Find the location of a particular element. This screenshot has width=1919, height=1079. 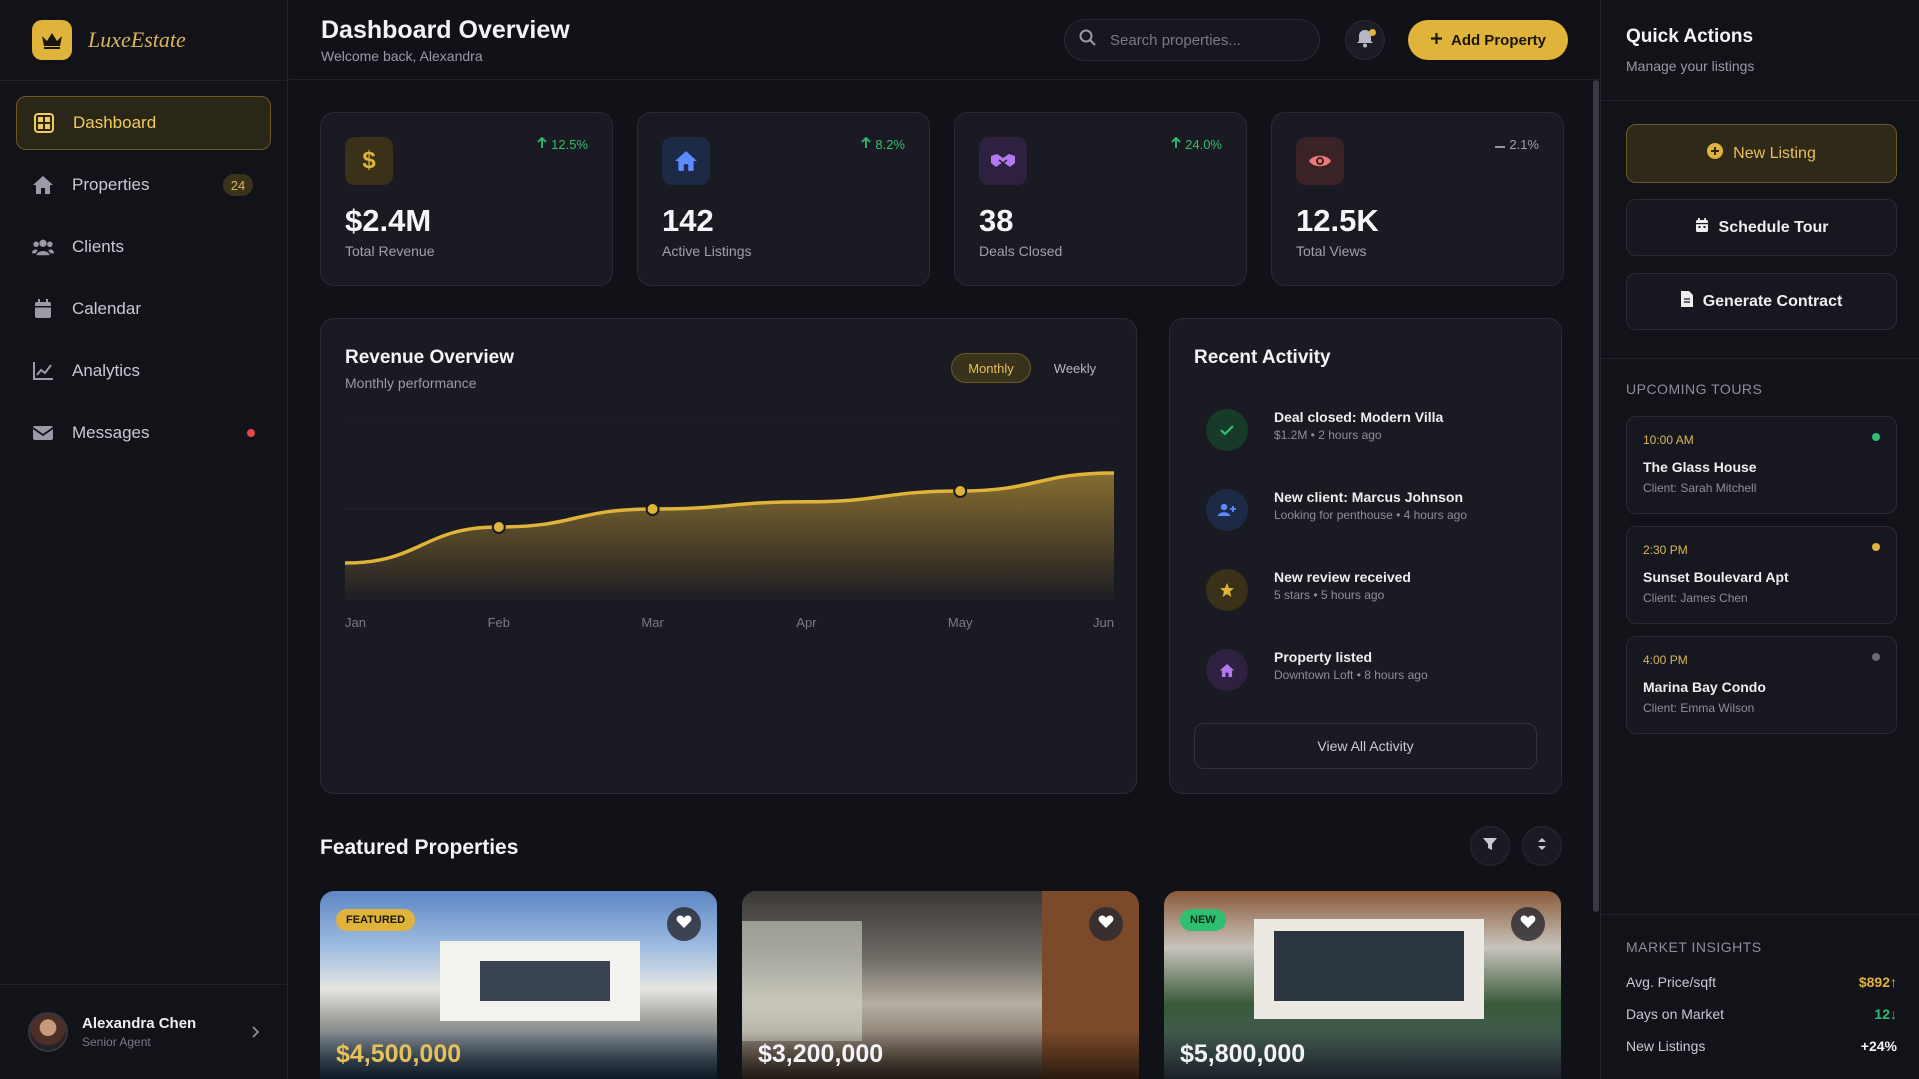

home-icon is located at coordinates (1227, 670).